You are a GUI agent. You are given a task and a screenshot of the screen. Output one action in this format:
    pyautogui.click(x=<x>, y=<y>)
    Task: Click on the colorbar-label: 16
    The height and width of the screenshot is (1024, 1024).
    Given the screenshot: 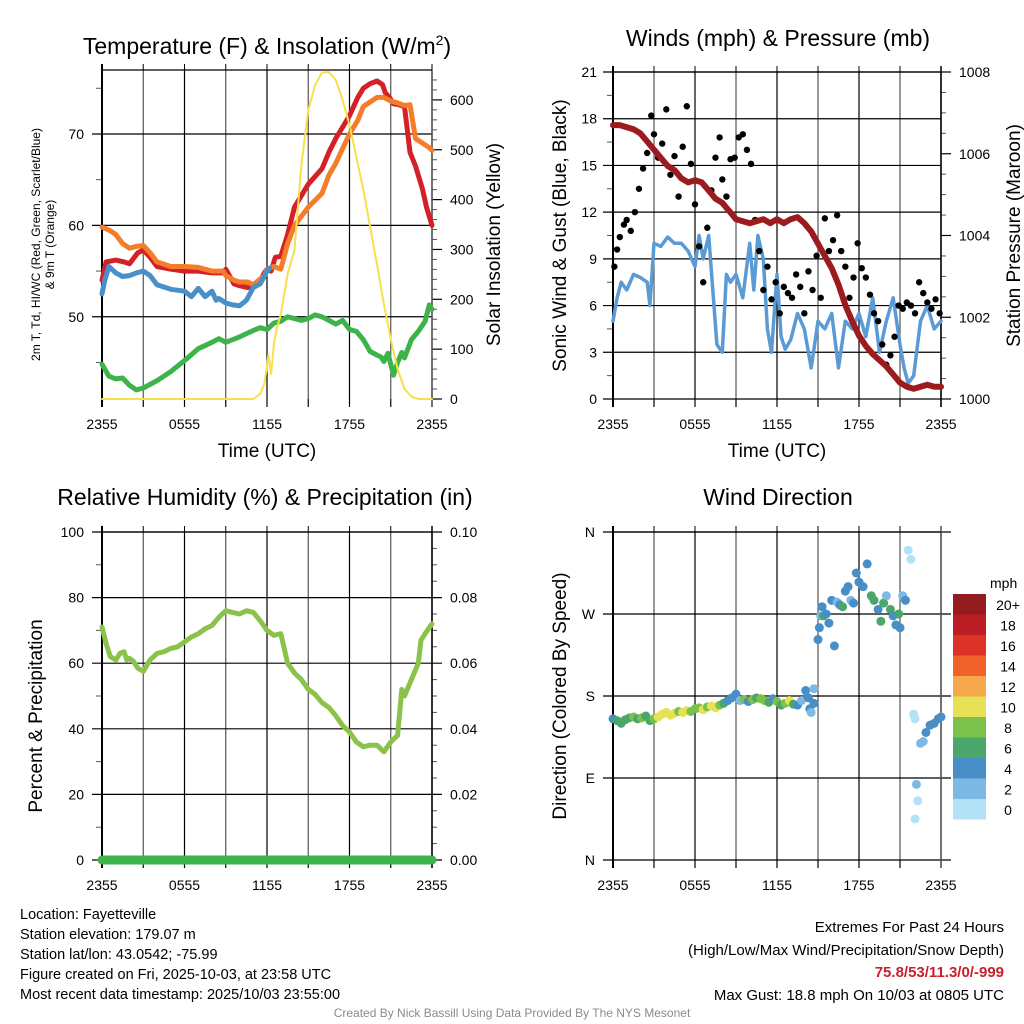 What is the action you would take?
    pyautogui.click(x=1008, y=646)
    